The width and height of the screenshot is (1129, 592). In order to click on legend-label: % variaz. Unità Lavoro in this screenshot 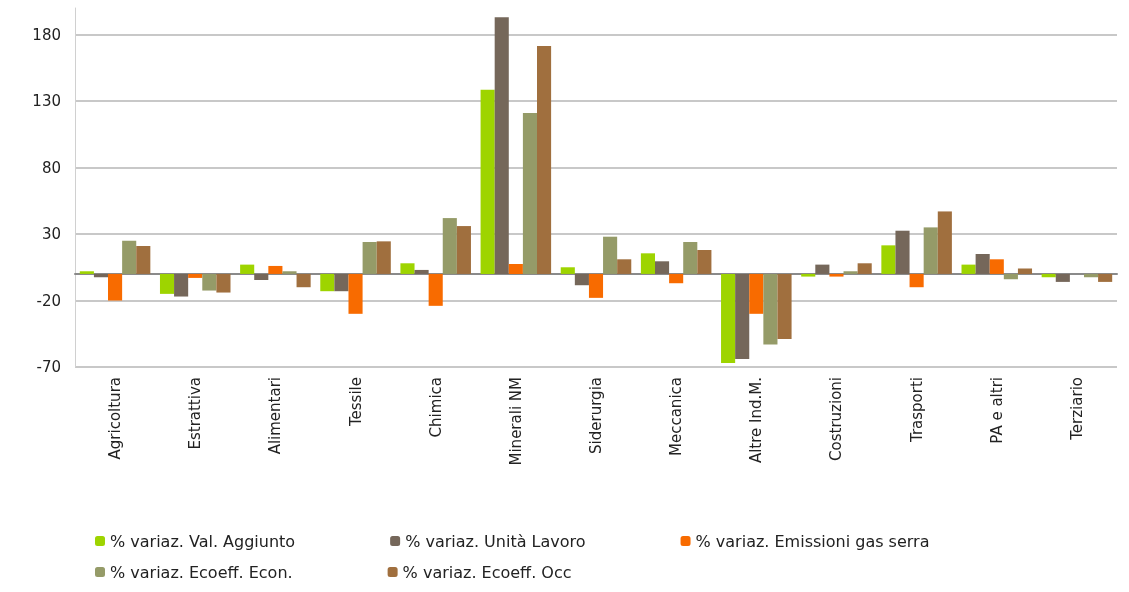, I will do `click(495, 541)`.